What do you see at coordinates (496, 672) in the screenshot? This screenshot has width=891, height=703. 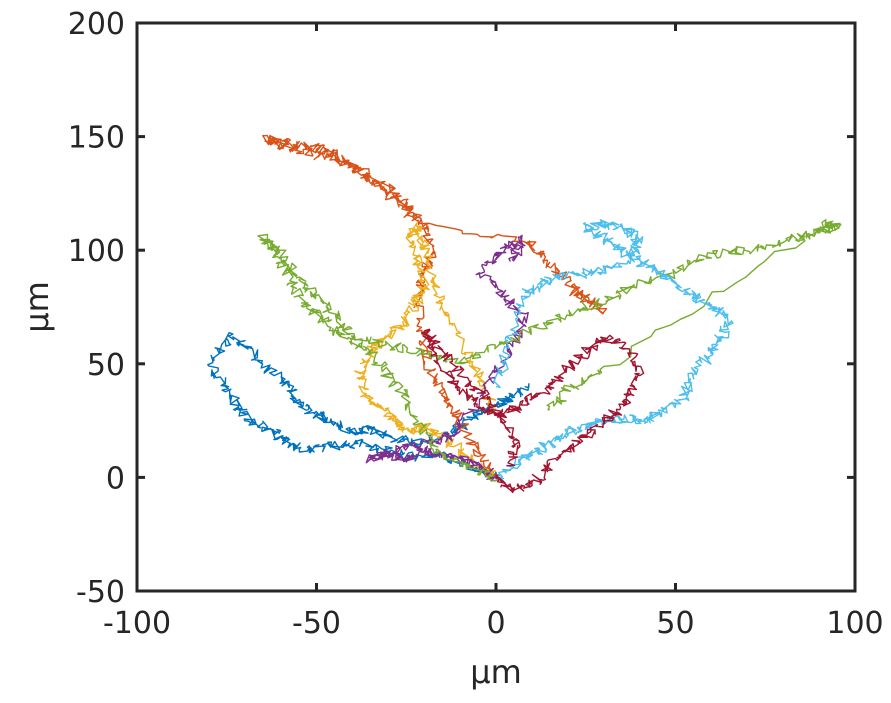 I see `x-axis-label: μm` at bounding box center [496, 672].